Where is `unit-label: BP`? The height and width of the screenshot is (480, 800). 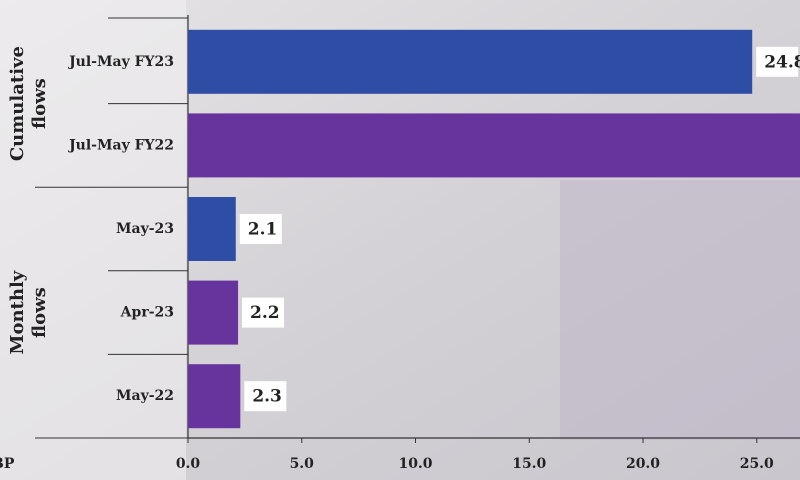
unit-label: BP is located at coordinates (7, 464).